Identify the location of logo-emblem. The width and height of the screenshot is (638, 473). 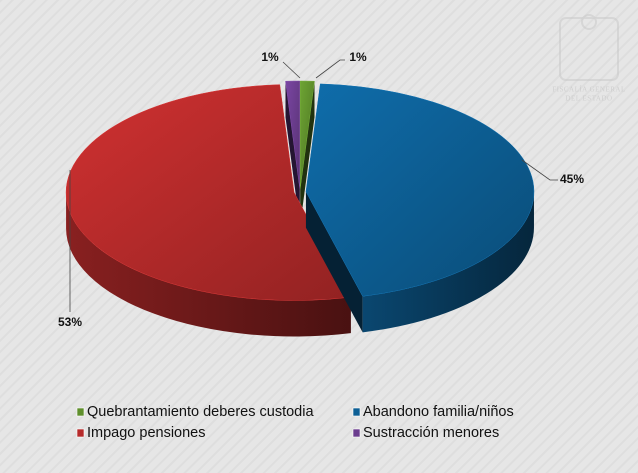
(589, 49).